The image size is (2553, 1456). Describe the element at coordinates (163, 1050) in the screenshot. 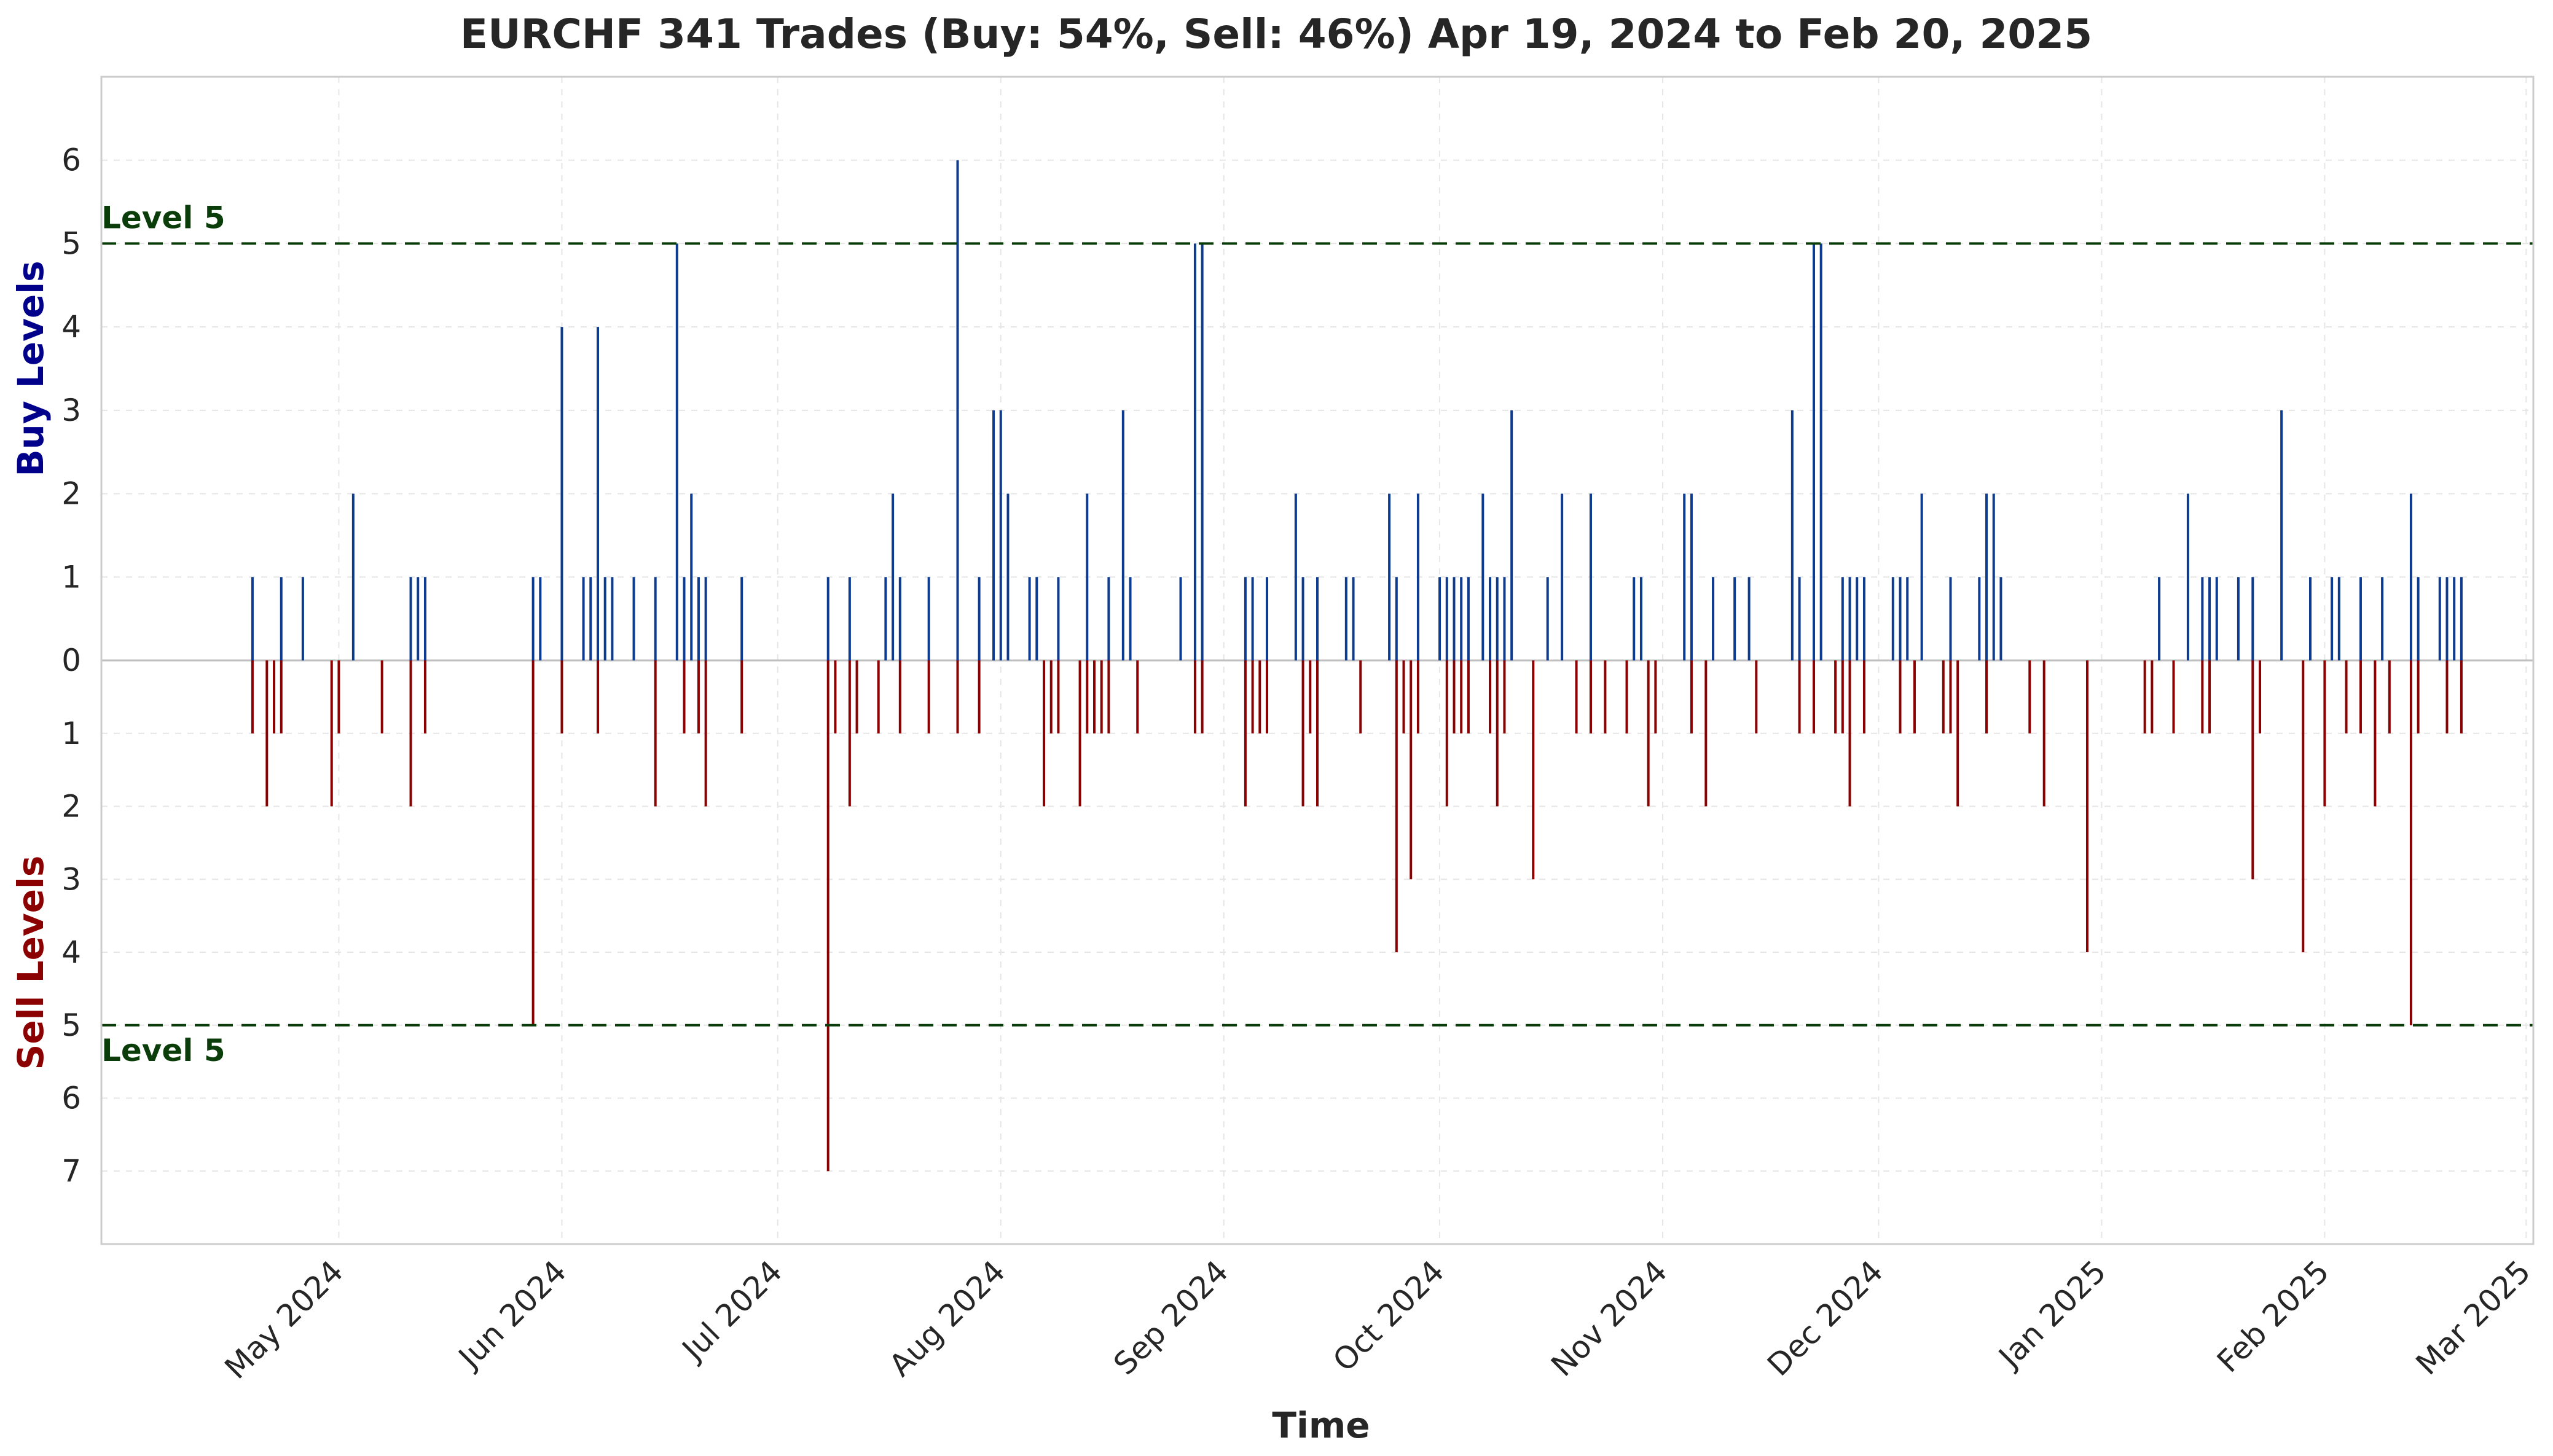

I see `sell-level-5-label: Level 5` at that location.